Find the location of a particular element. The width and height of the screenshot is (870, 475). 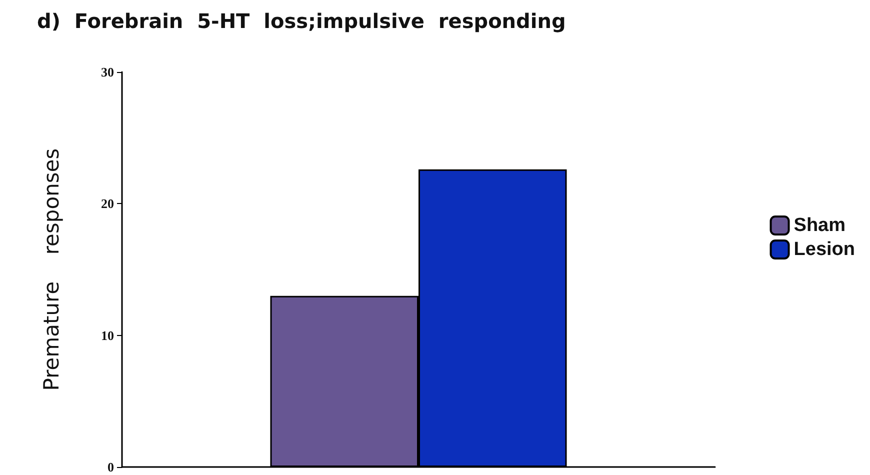

legend-label: Sham is located at coordinates (820, 225).